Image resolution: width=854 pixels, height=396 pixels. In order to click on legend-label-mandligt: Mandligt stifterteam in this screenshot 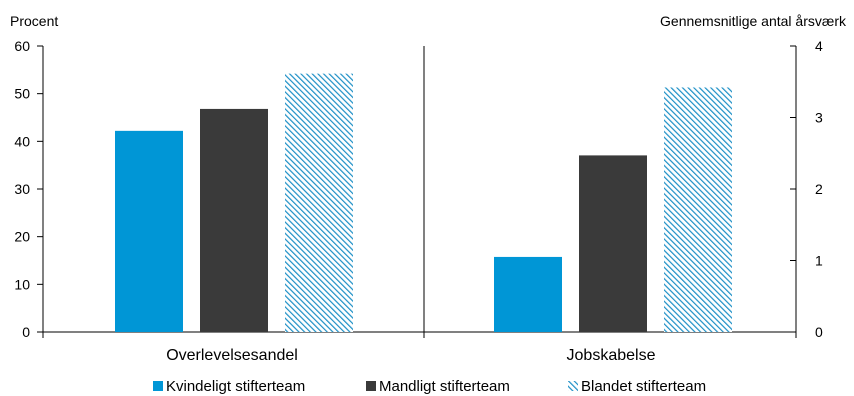, I will do `click(444, 386)`.